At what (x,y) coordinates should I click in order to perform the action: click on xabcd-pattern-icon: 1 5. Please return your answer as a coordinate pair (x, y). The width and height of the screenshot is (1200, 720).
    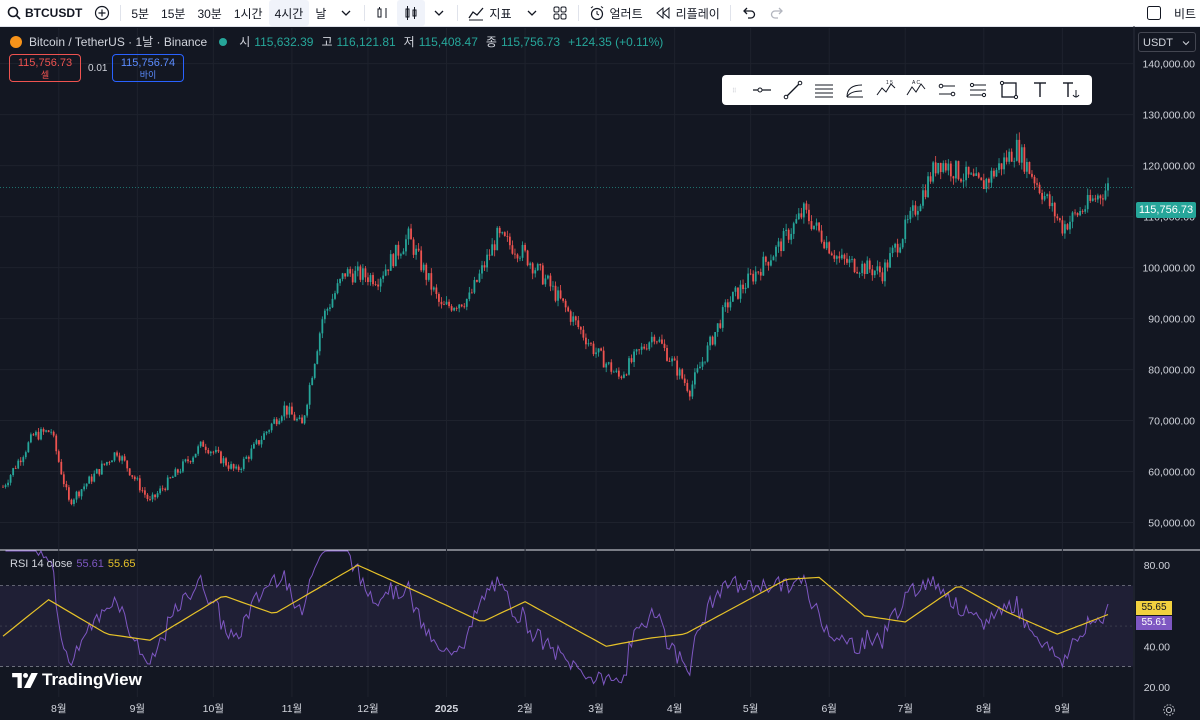
    Looking at the image, I should click on (886, 90).